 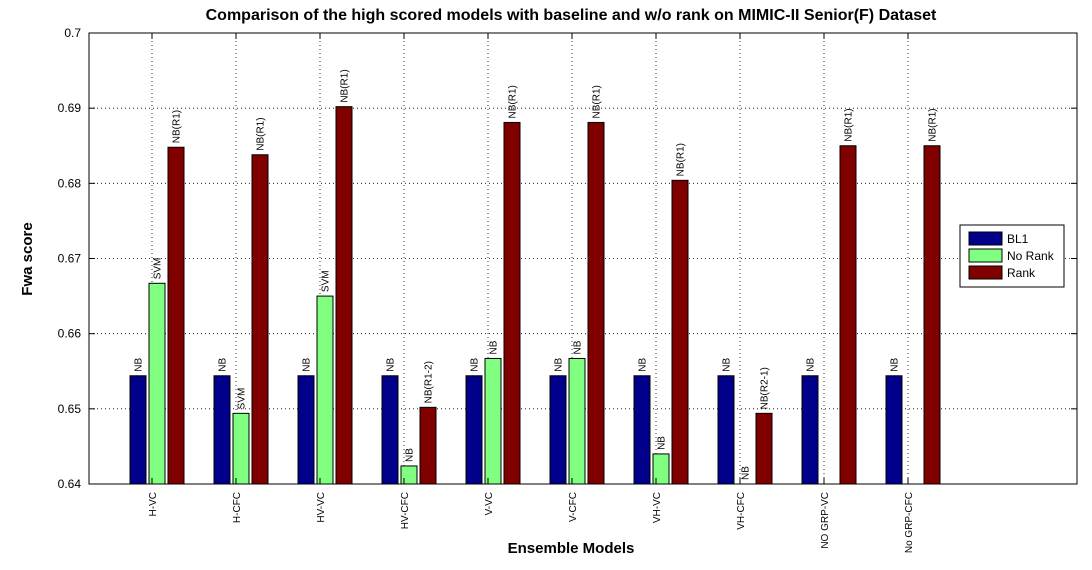 I want to click on y-tick-label: 0.7, so click(x=72, y=33).